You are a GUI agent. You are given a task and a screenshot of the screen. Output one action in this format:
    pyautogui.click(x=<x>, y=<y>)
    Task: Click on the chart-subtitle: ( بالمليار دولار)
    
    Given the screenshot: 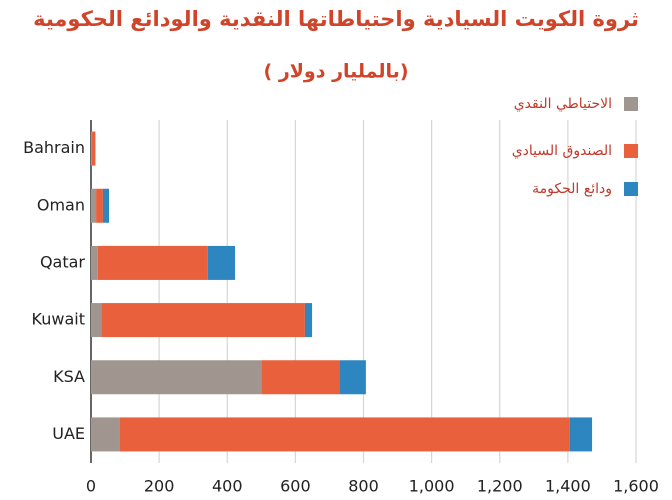 What is the action you would take?
    pyautogui.click(x=336, y=72)
    